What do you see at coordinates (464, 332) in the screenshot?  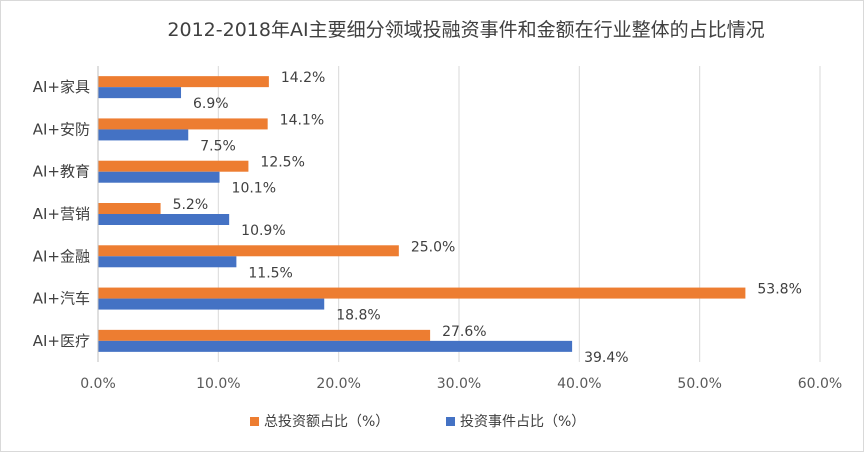 I see `data-label: 27.6%` at bounding box center [464, 332].